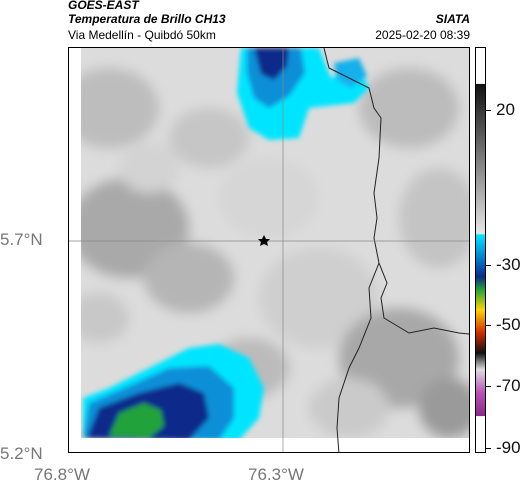 This screenshot has height=491, width=526. I want to click on no-data-left, so click(75, 250).